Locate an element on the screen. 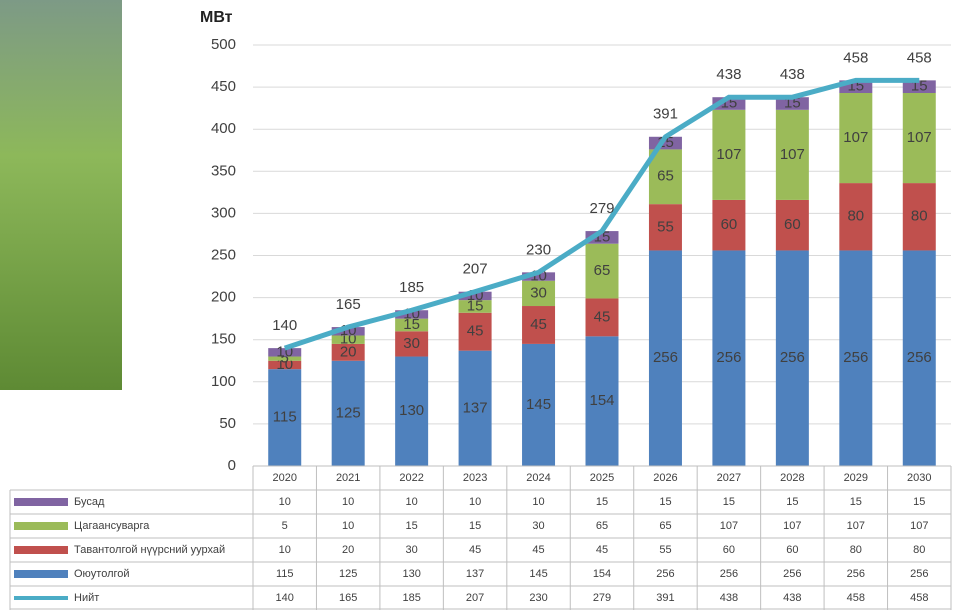 The image size is (961, 610). y-axis-label: МВт is located at coordinates (216, 17).